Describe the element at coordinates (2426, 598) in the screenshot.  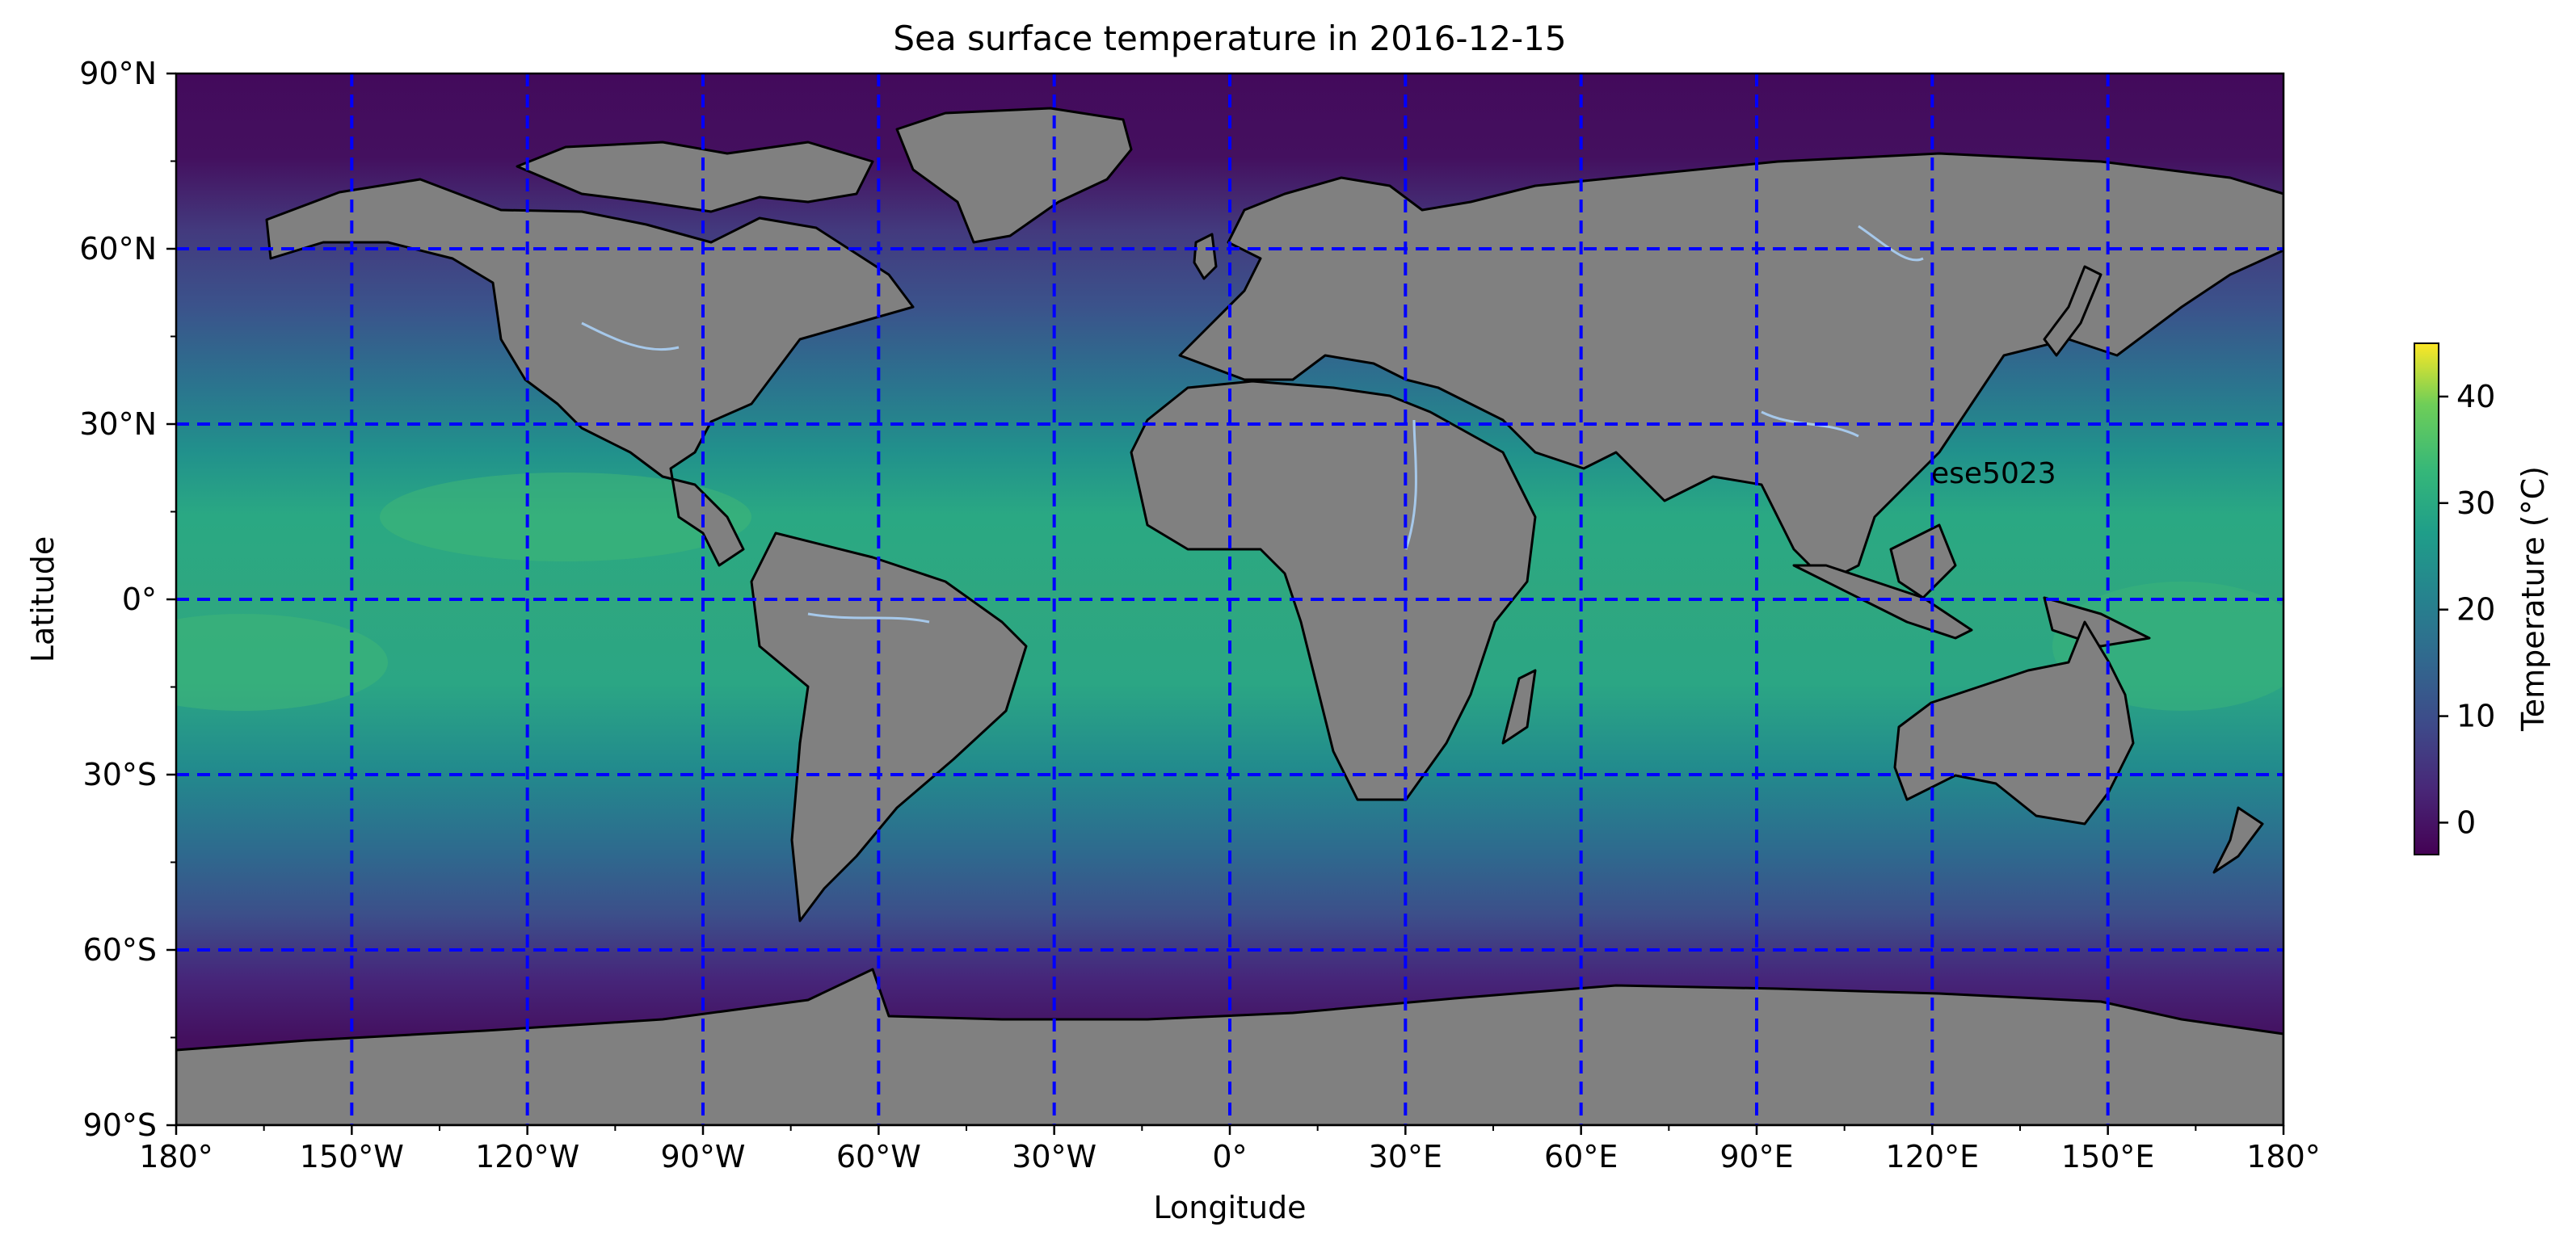
I see `colorbar-gradient` at that location.